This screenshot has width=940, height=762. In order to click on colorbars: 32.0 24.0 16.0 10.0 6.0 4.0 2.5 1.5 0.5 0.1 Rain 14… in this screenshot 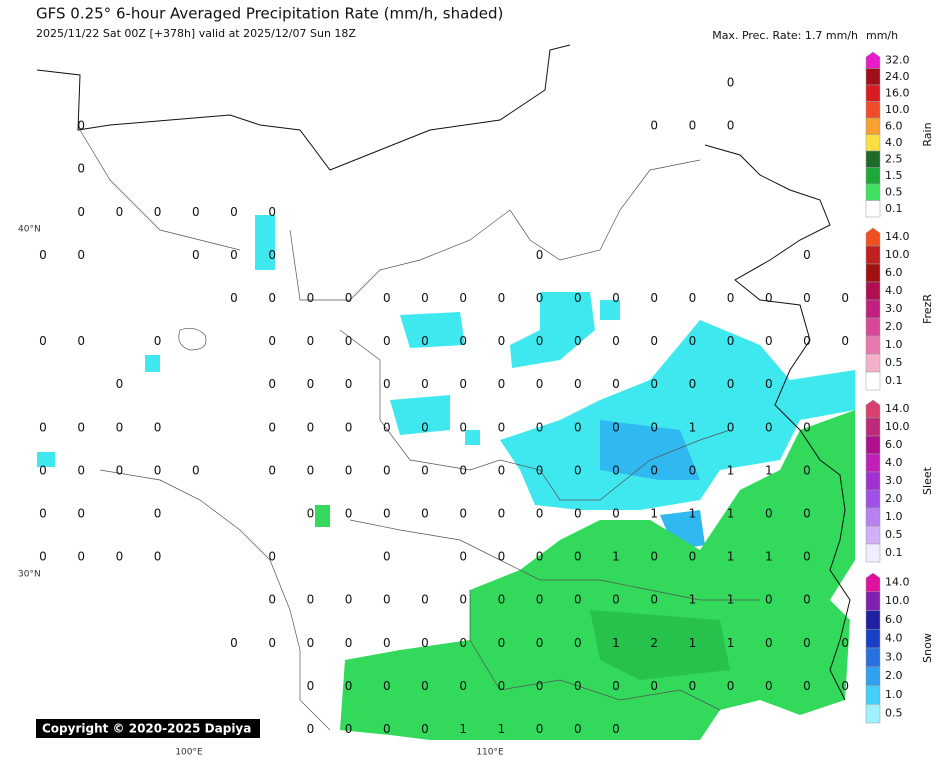, I will do `click(899, 387)`.